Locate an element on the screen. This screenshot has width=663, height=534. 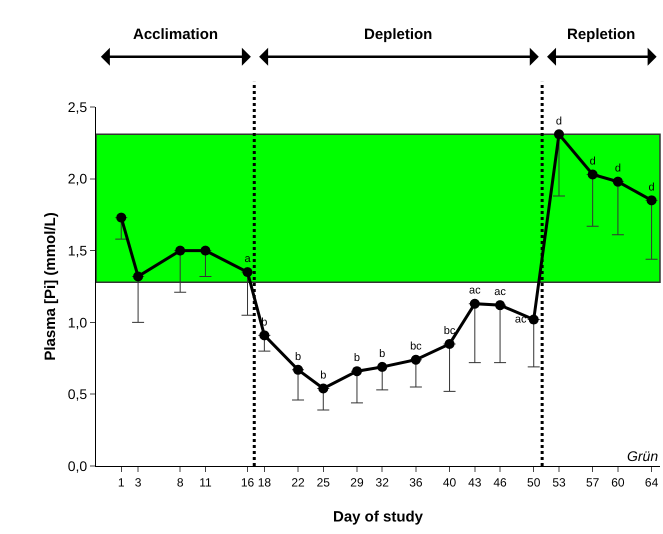
text: Depletion is located at coordinates (398, 34).